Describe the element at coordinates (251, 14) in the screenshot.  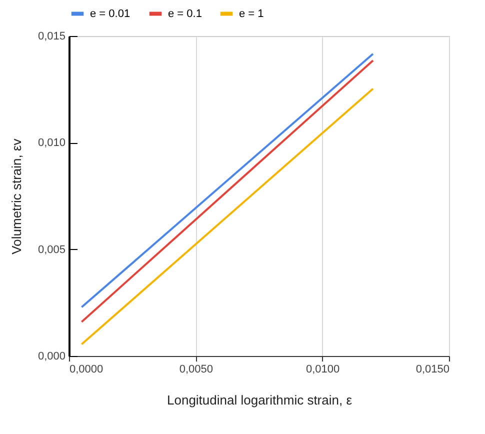
I see `legend-label: e = 1` at that location.